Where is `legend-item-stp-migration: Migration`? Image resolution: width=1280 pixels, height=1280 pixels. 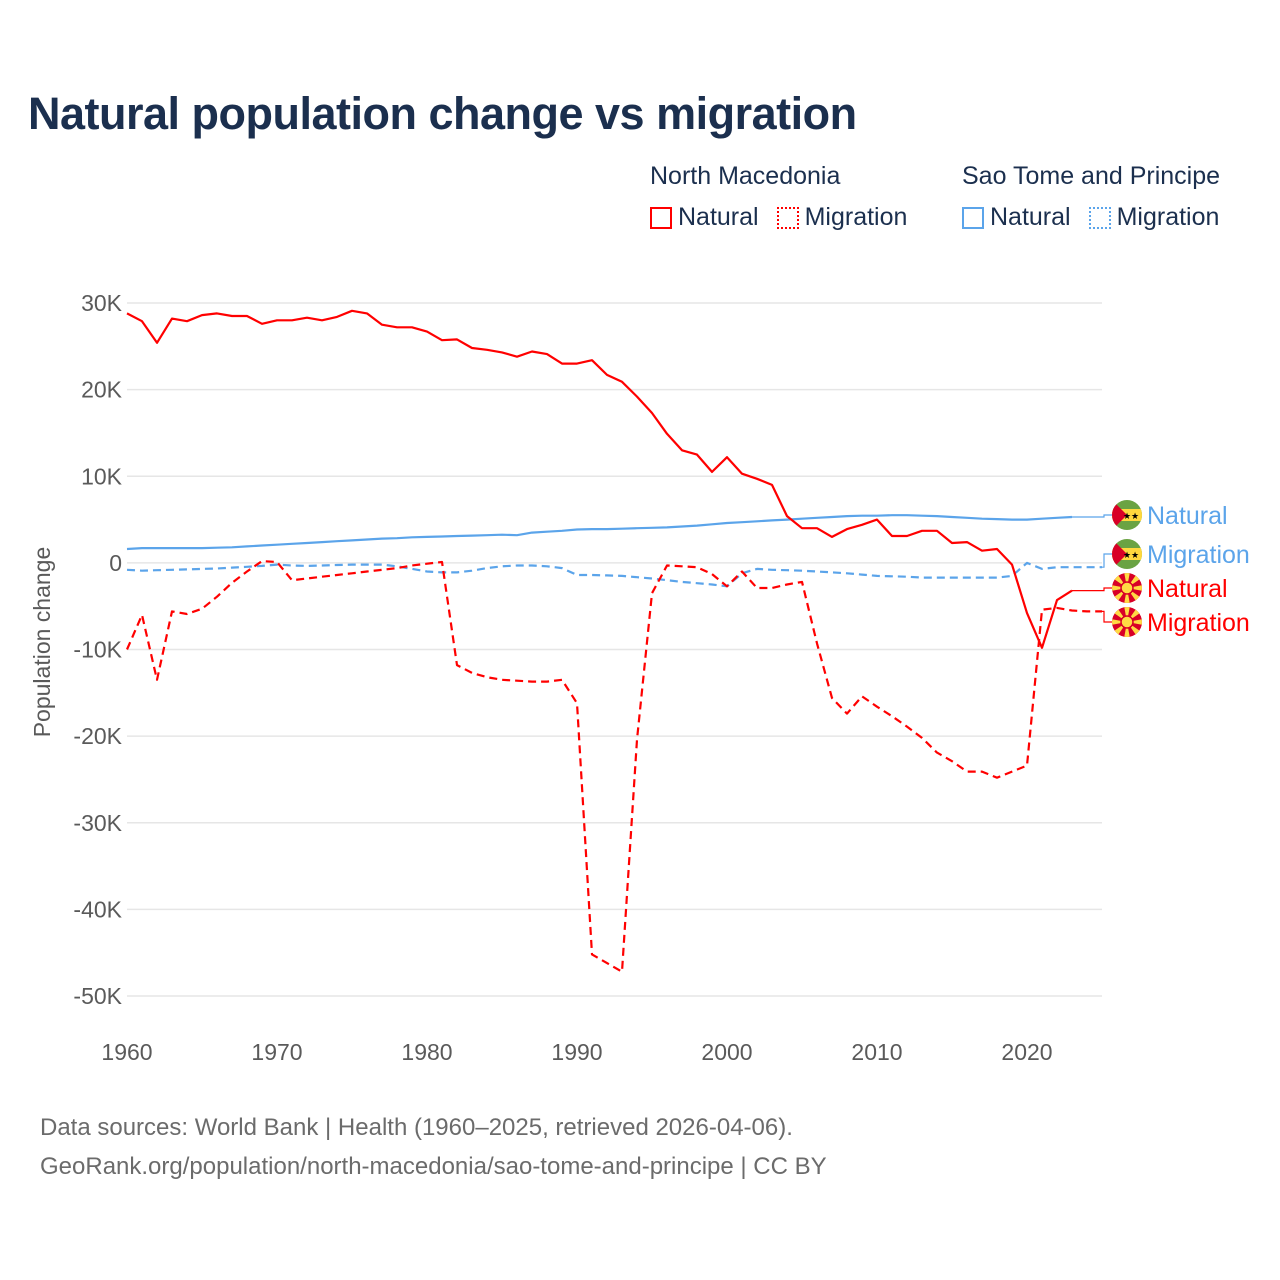 legend-item-stp-migration: Migration is located at coordinates (1154, 217).